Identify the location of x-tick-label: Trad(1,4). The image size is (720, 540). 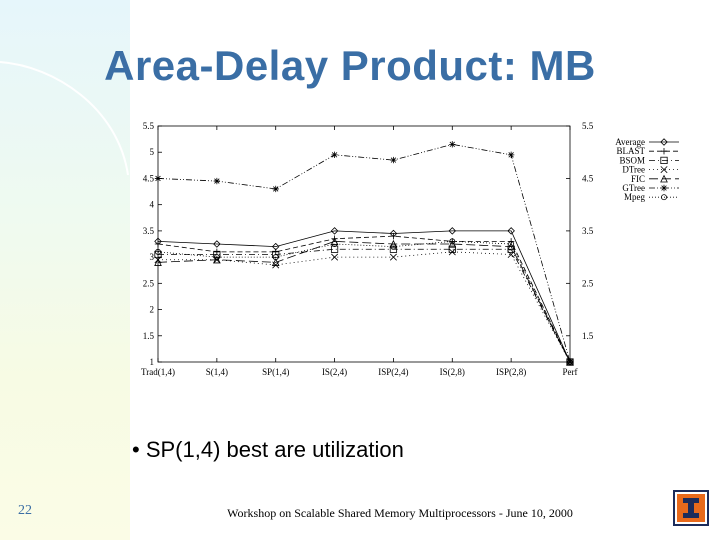
(158, 372).